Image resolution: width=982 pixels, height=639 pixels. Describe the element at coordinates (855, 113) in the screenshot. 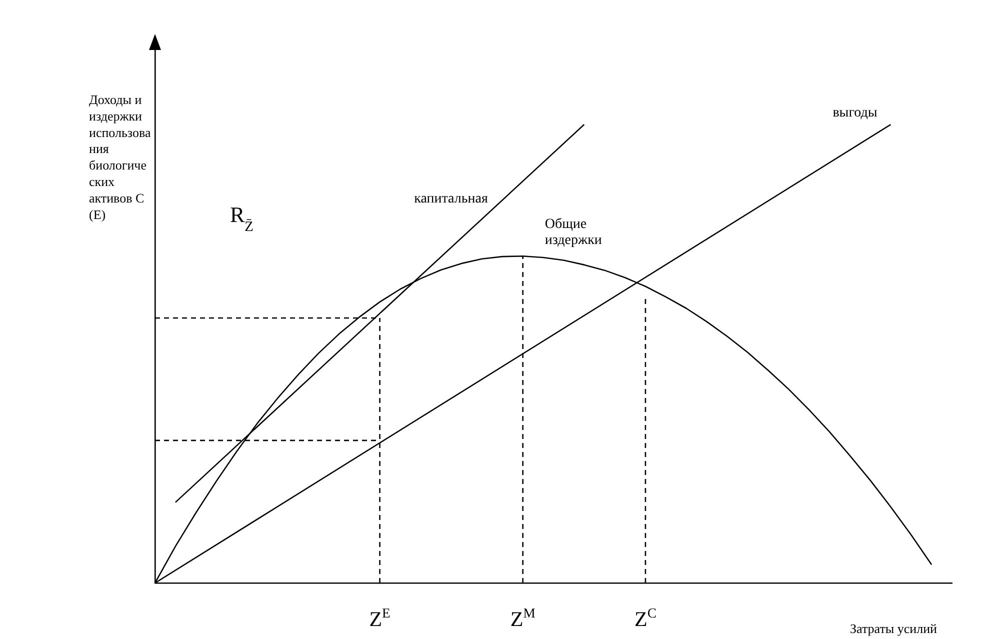

I see `series-label: выгоды` at that location.